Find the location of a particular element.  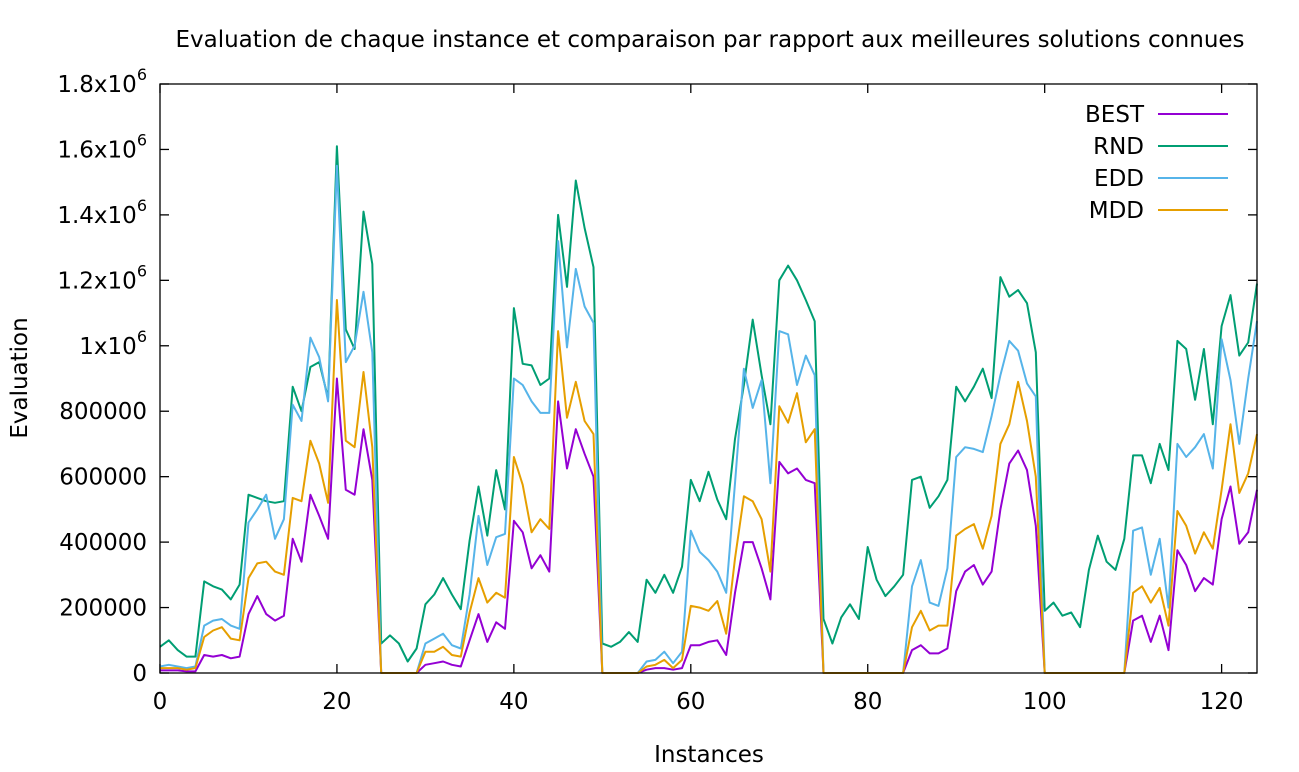

y-tick-label: 800000 is located at coordinates (103, 412).